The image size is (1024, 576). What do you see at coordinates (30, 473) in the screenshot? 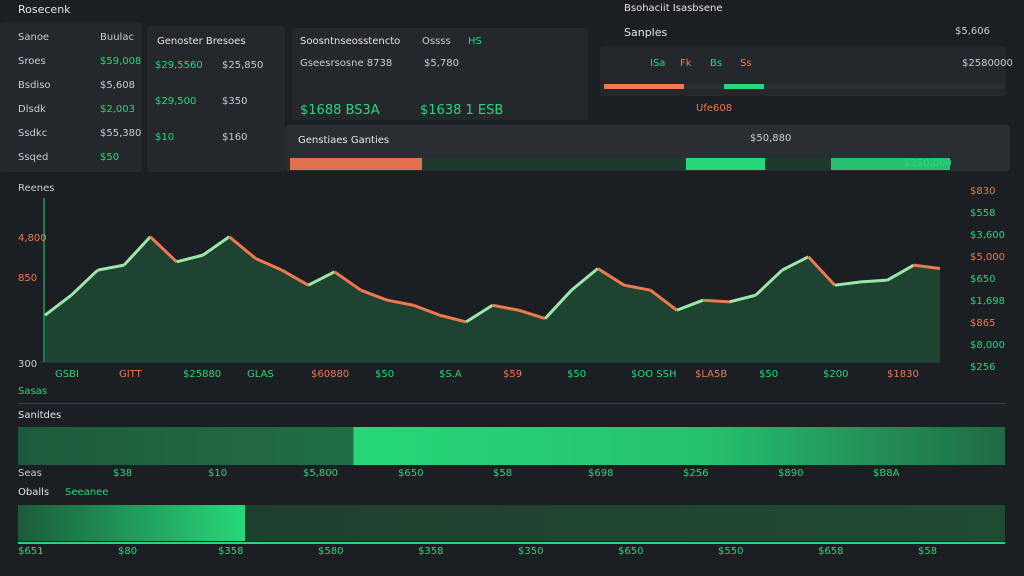
I see `bar1-label: Seas` at bounding box center [30, 473].